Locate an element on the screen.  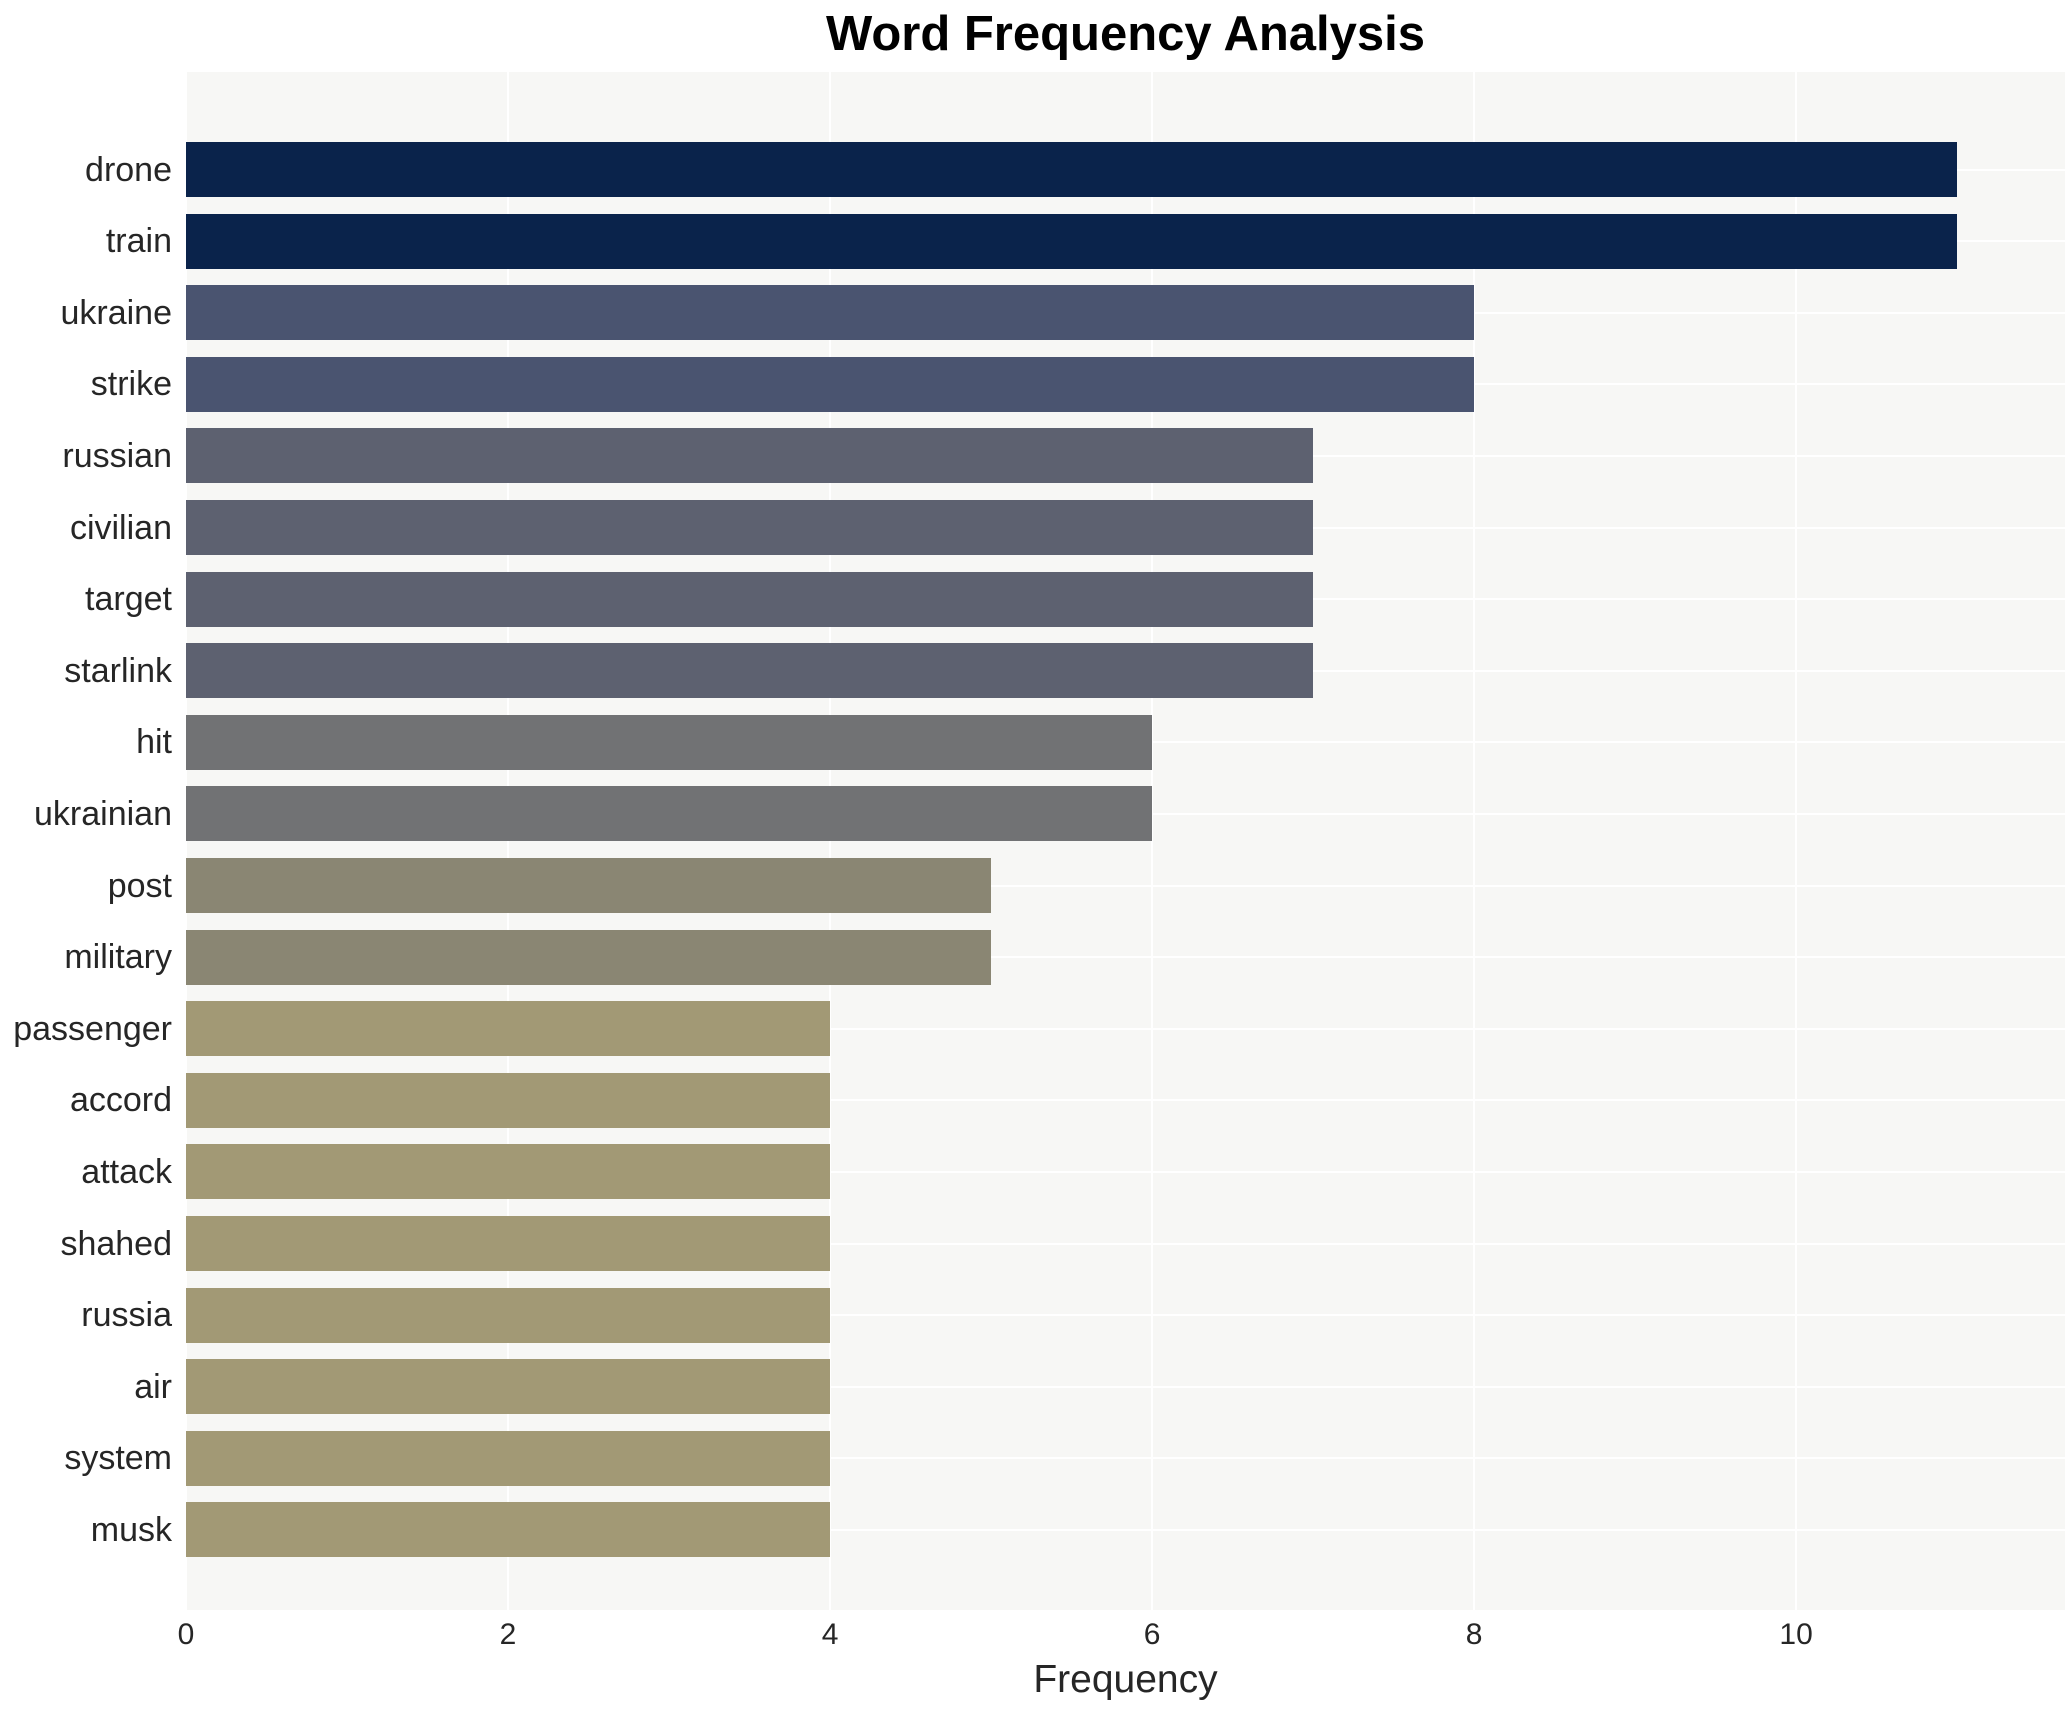
bar-air is located at coordinates (508, 1387).